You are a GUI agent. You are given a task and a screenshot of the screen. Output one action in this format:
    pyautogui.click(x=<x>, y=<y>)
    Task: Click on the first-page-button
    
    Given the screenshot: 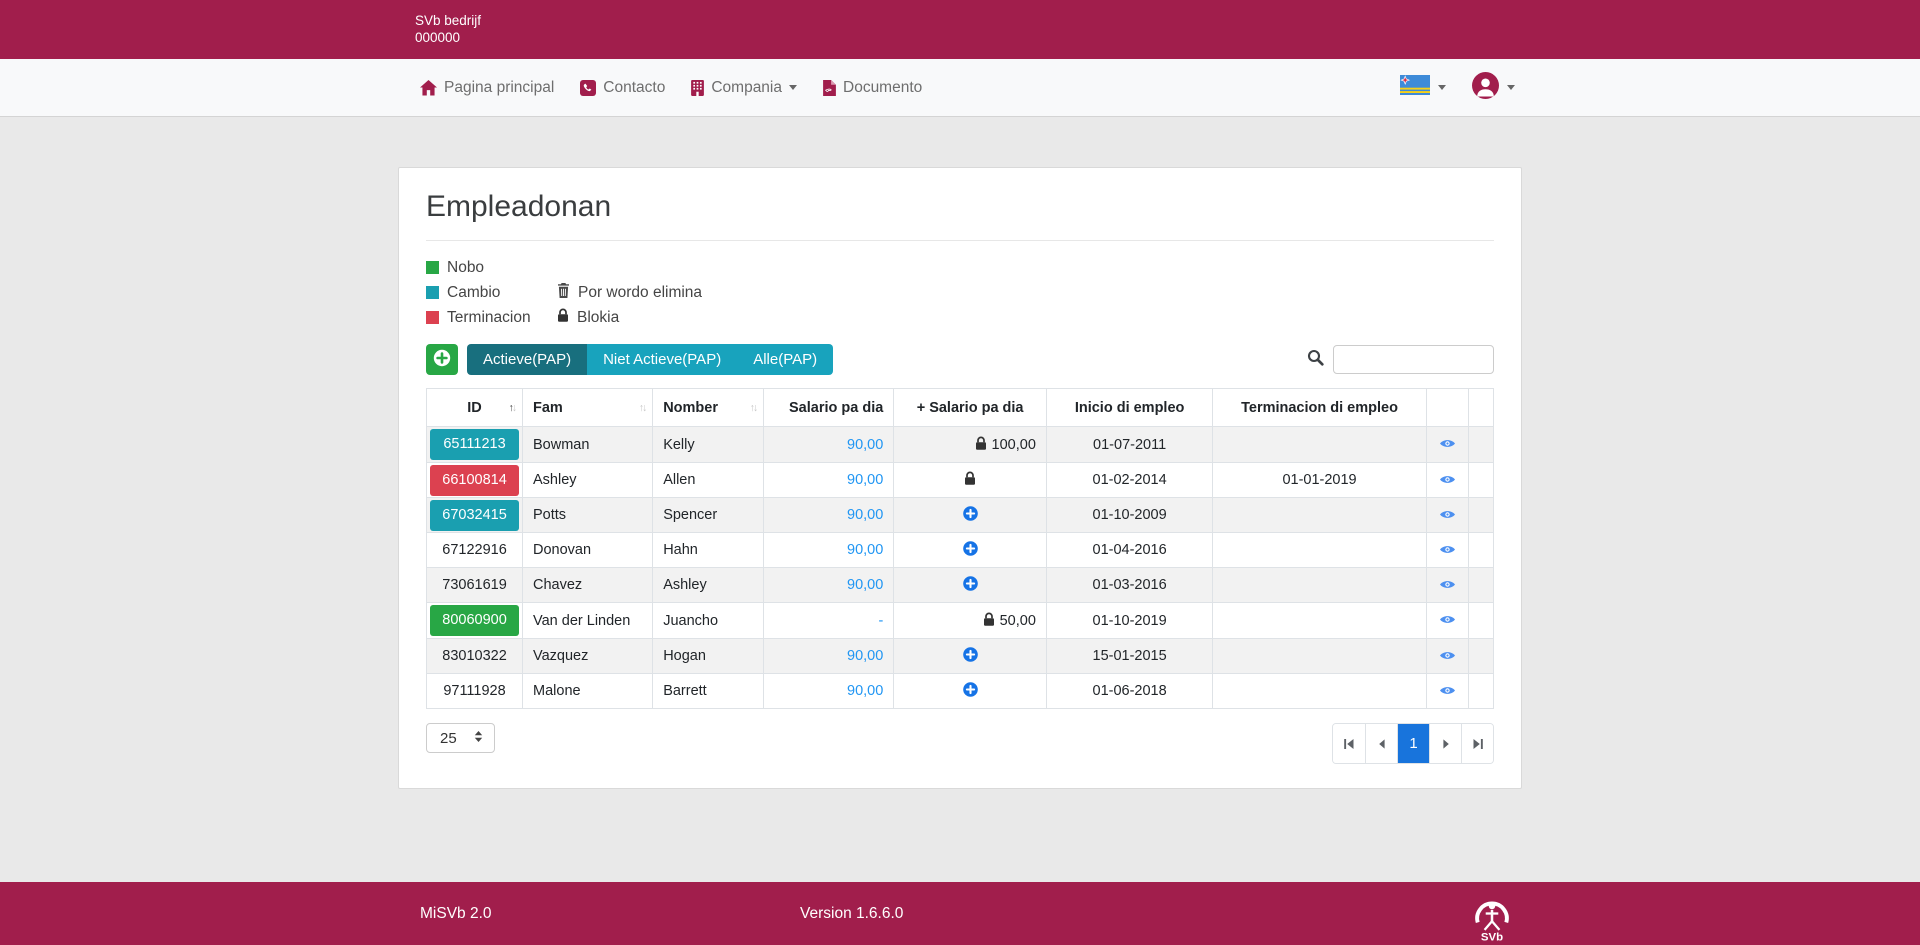 What is the action you would take?
    pyautogui.click(x=1349, y=743)
    